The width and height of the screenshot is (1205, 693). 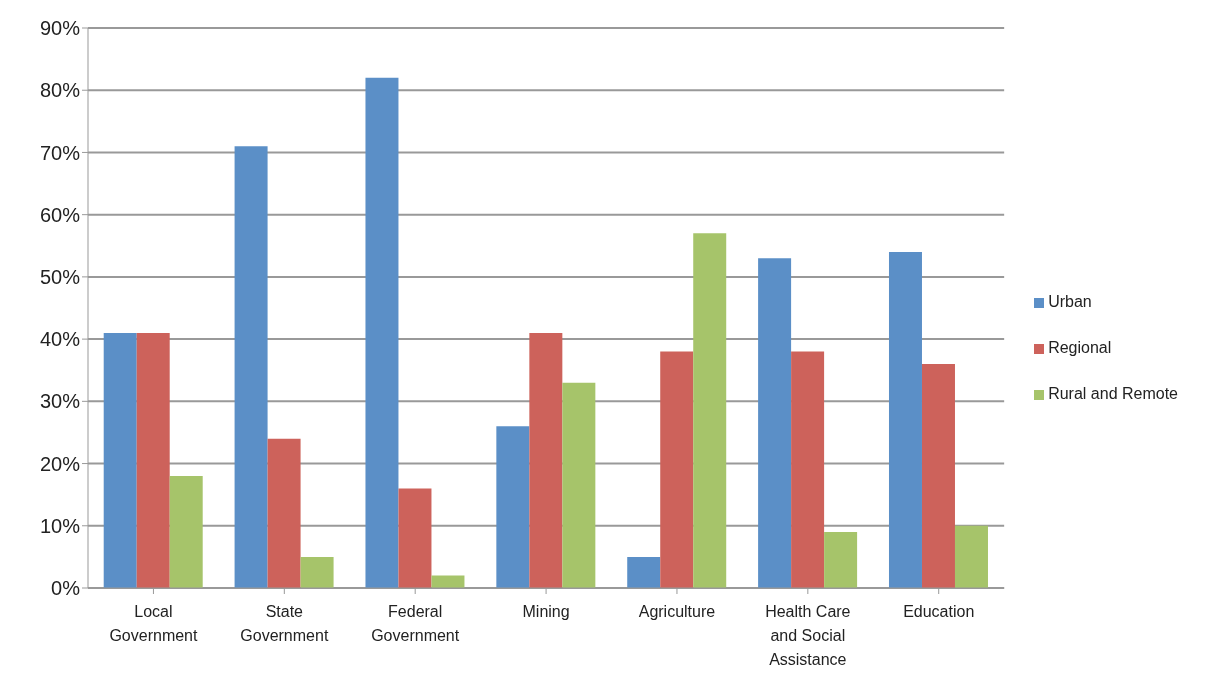 I want to click on y-tick-label: 40%, so click(x=60, y=339).